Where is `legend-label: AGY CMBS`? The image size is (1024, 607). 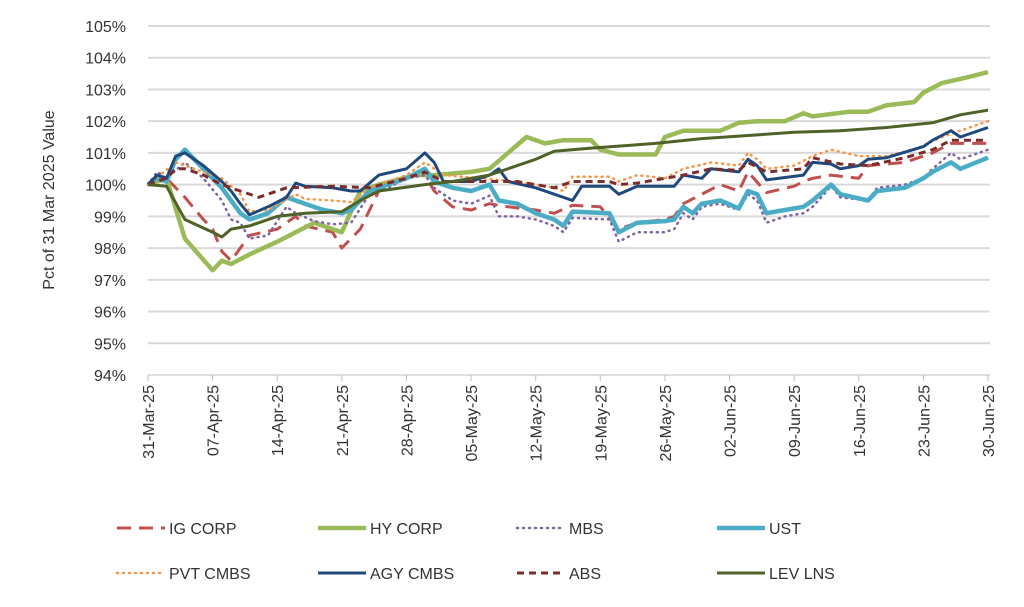
legend-label: AGY CMBS is located at coordinates (412, 574).